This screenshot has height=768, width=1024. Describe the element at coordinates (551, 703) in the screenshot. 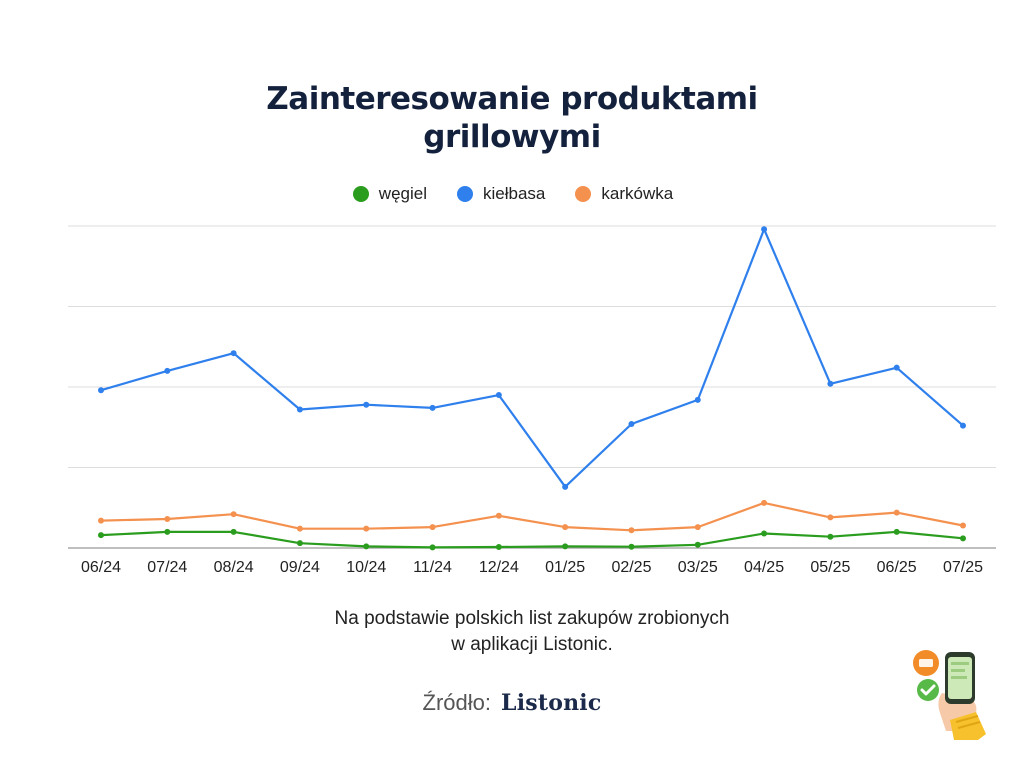

I see `listonic-logo: Listonic` at that location.